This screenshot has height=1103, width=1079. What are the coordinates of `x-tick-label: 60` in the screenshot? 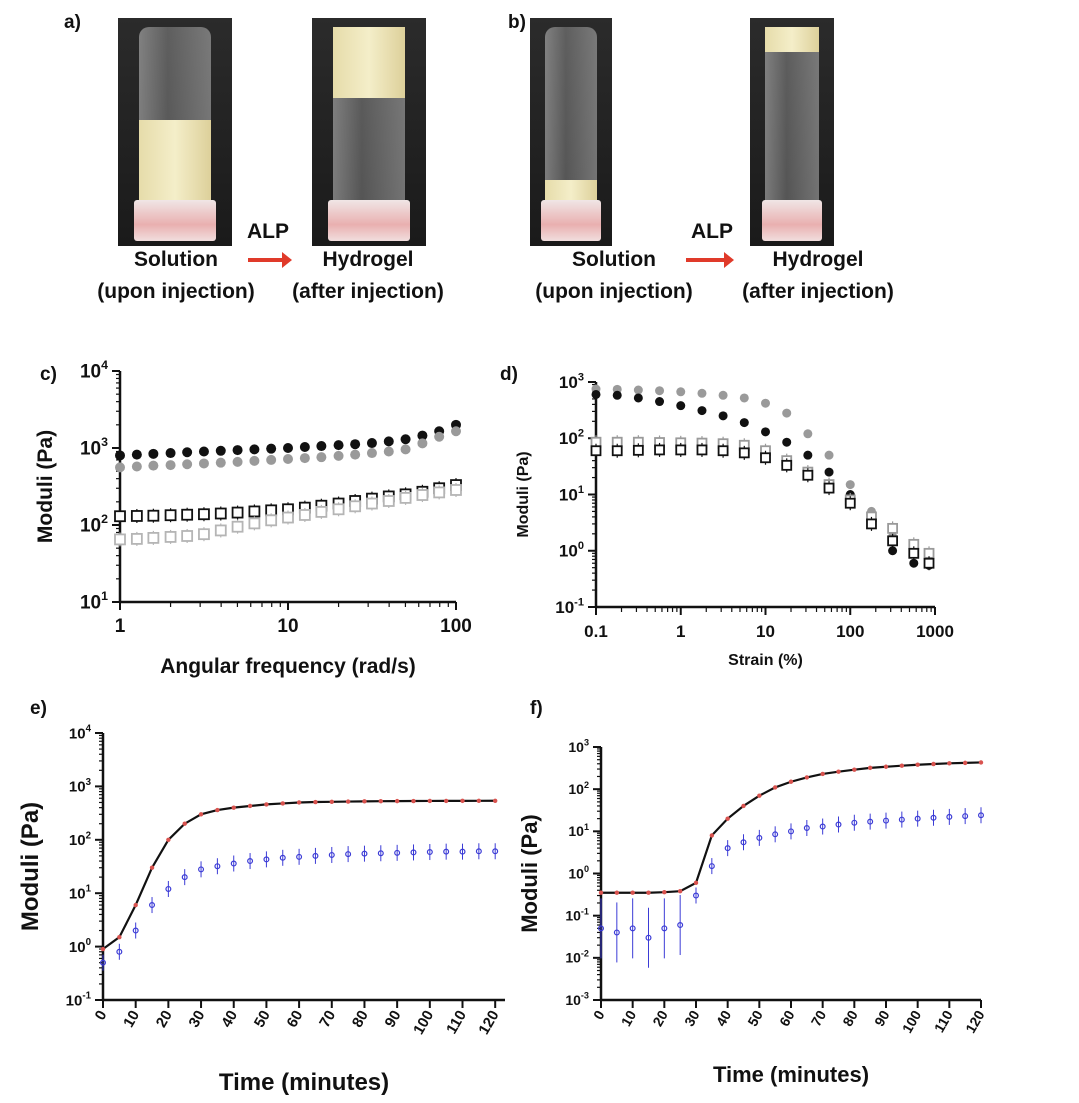 It's located at (787, 1018).